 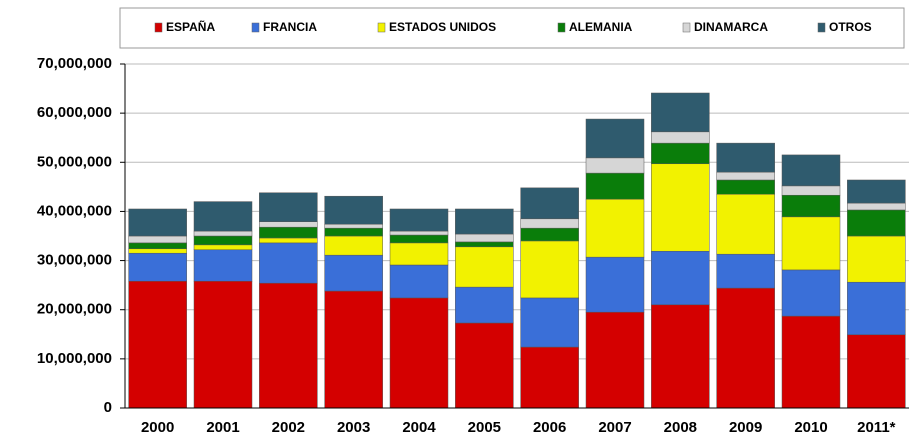 What do you see at coordinates (680, 427) in the screenshot?
I see `x-tick-label: 2008` at bounding box center [680, 427].